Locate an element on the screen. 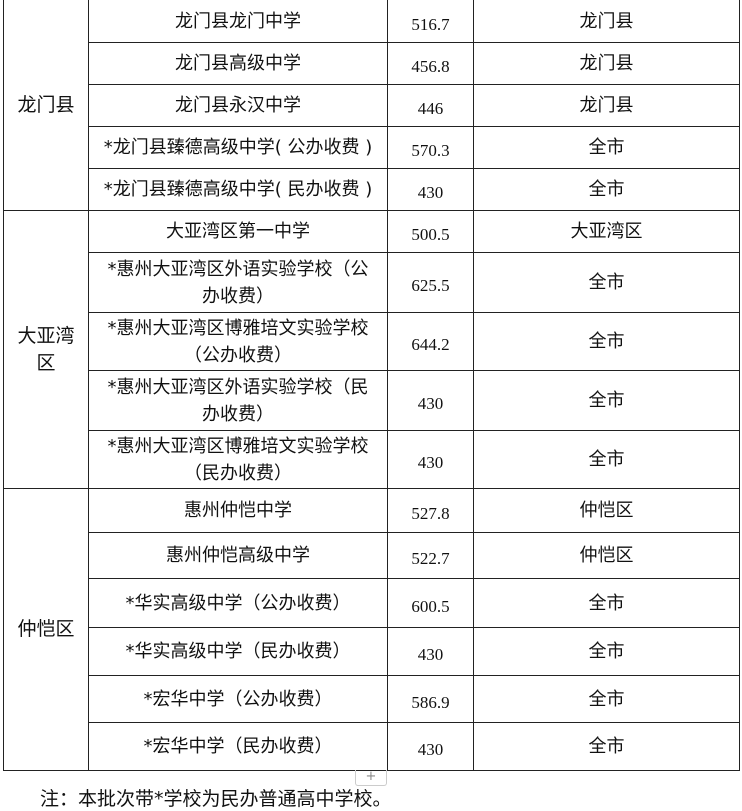 The width and height of the screenshot is (742, 811). table-row: *惠州大亚湾区外语实验学校（民办收费） 430 全市 is located at coordinates (372, 400).